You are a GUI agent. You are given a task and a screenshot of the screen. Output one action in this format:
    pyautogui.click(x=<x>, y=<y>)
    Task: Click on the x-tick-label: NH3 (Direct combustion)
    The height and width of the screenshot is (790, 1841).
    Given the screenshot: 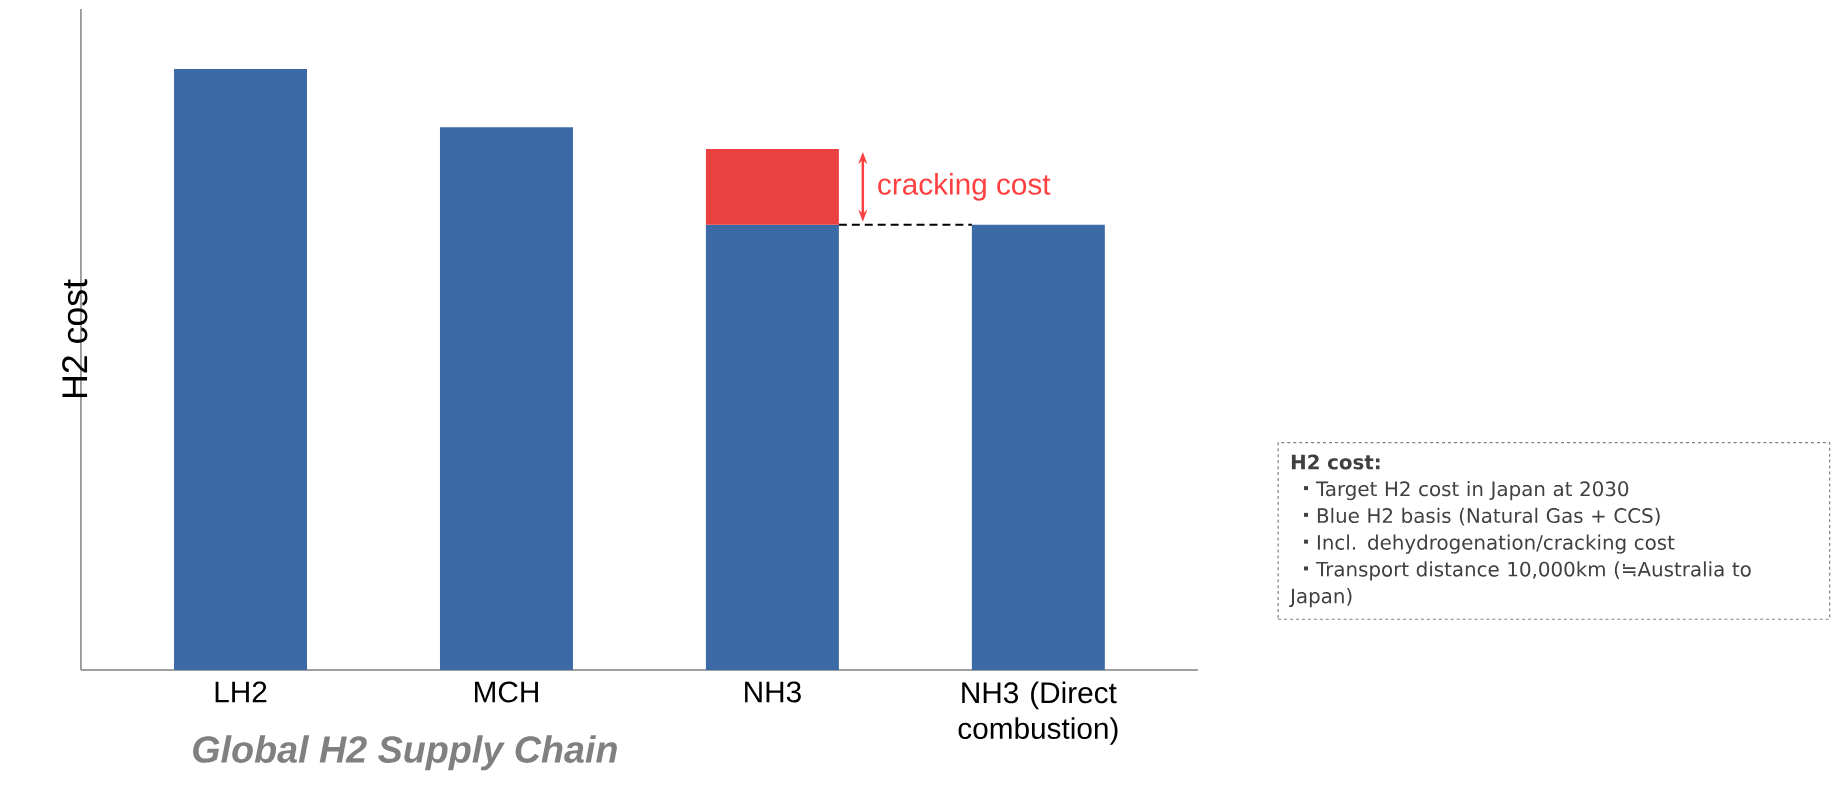 What is the action you would take?
    pyautogui.click(x=1038, y=713)
    